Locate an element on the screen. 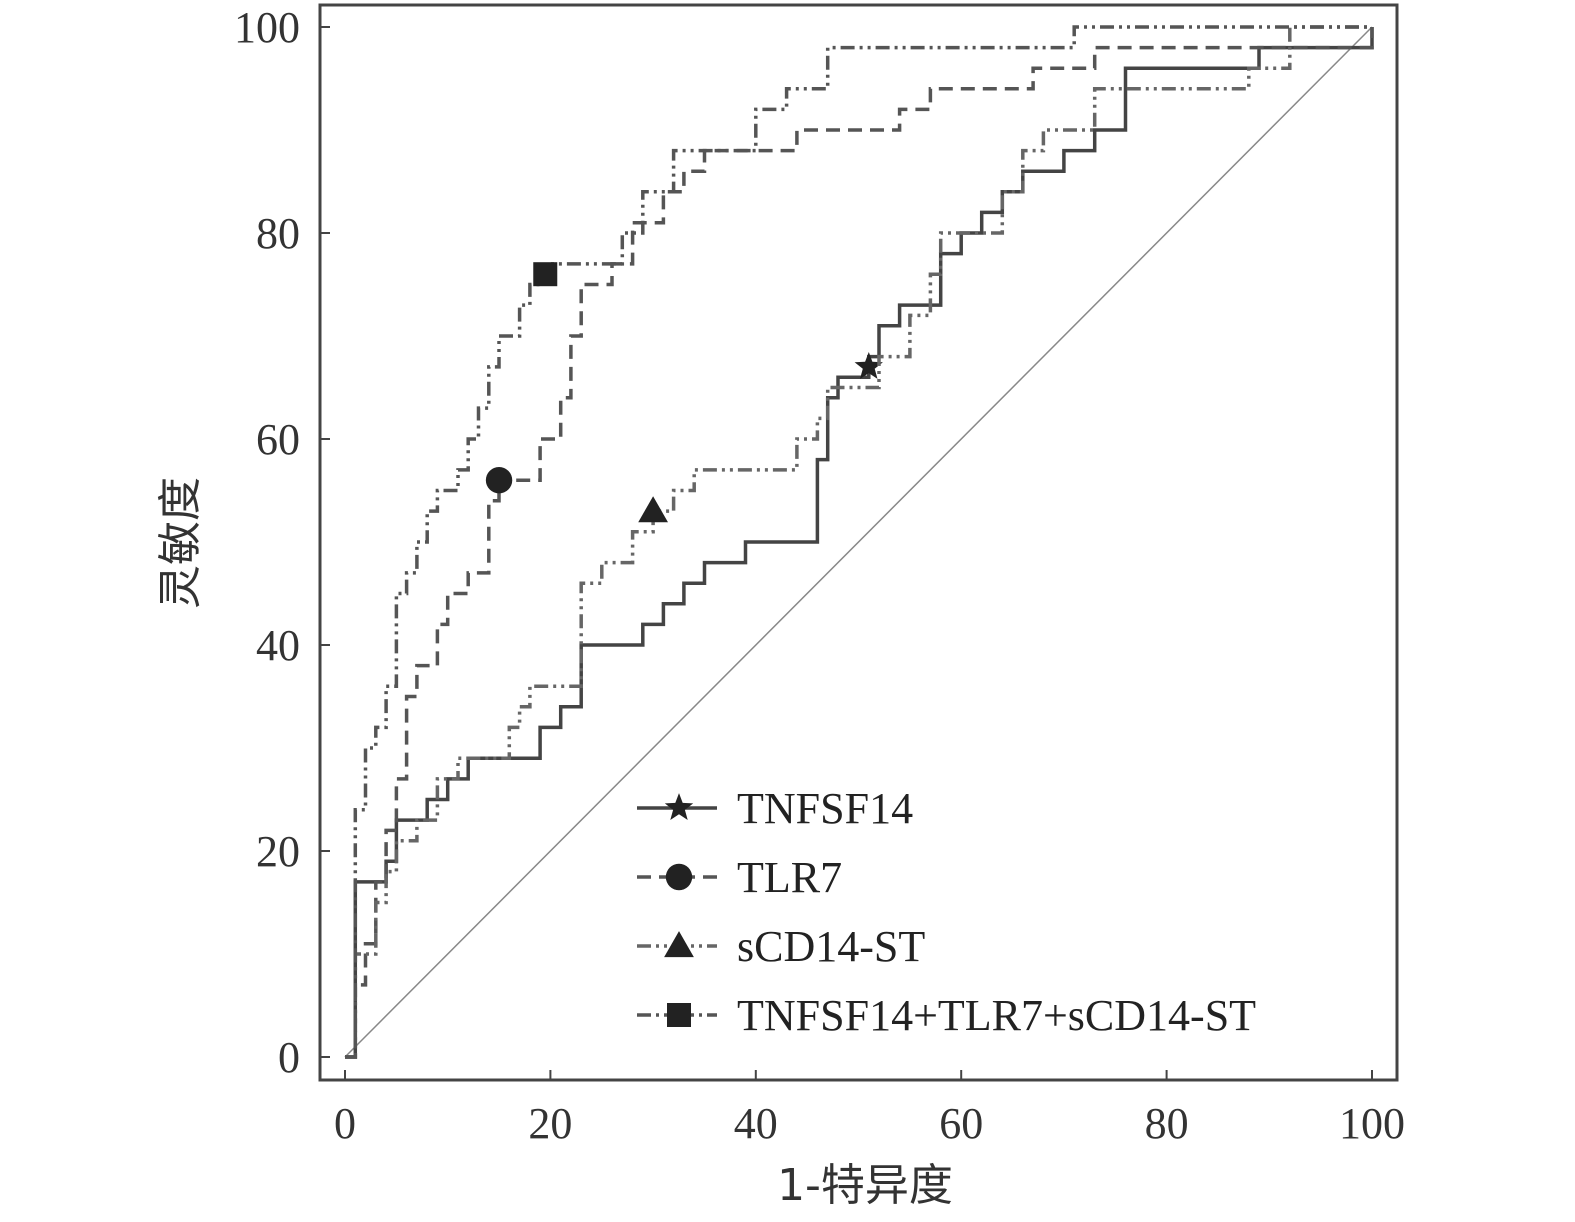 This screenshot has width=1575, height=1222. y-tick-label: 60 is located at coordinates (278, 439).